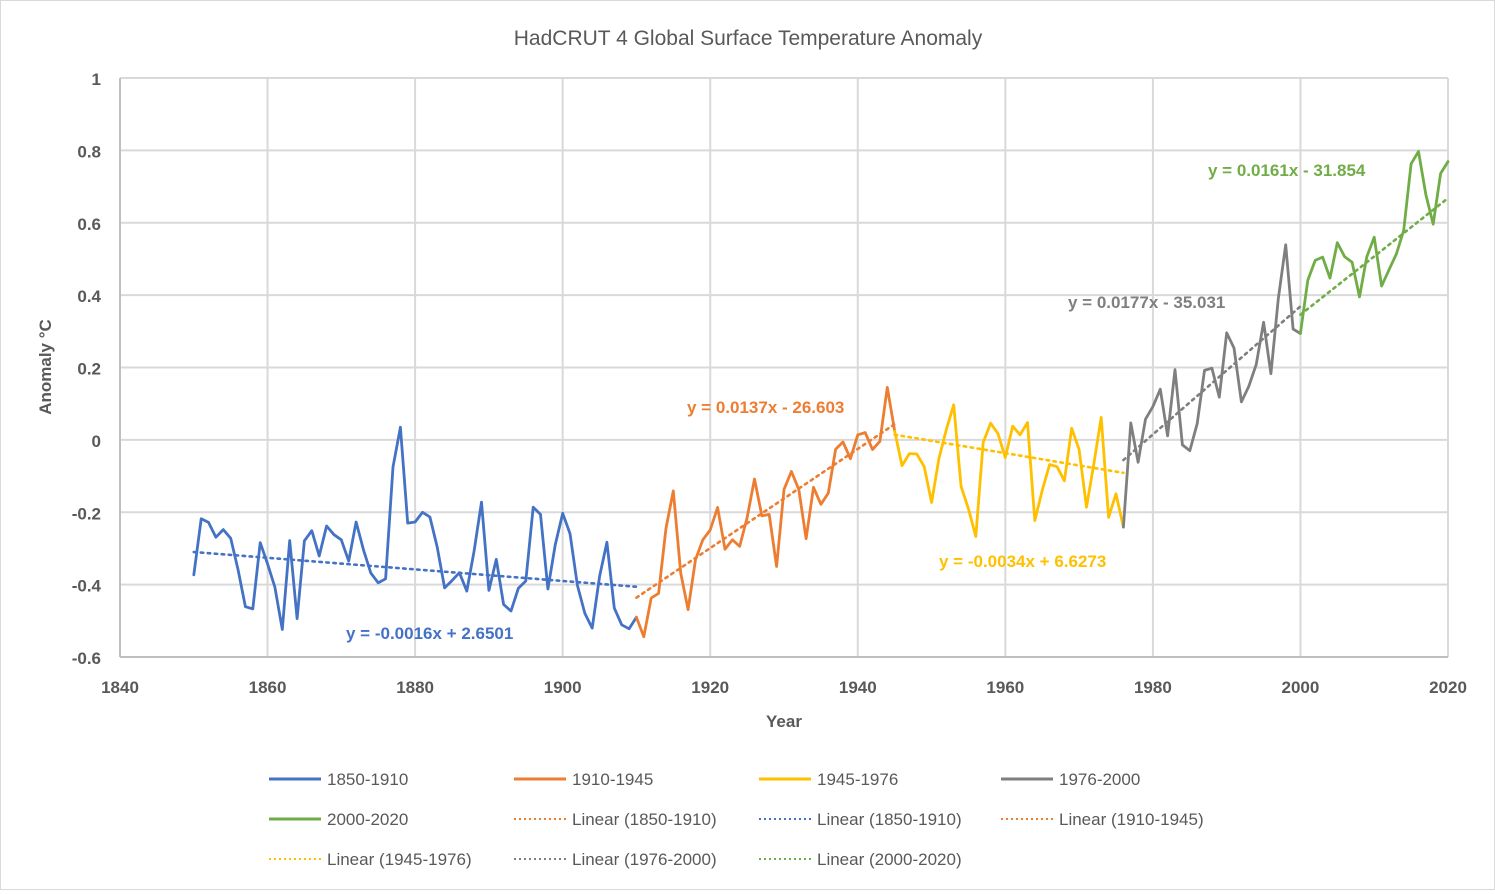 The height and width of the screenshot is (894, 1495). I want to click on legend-item: Linear (1945-1976), so click(370, 859).